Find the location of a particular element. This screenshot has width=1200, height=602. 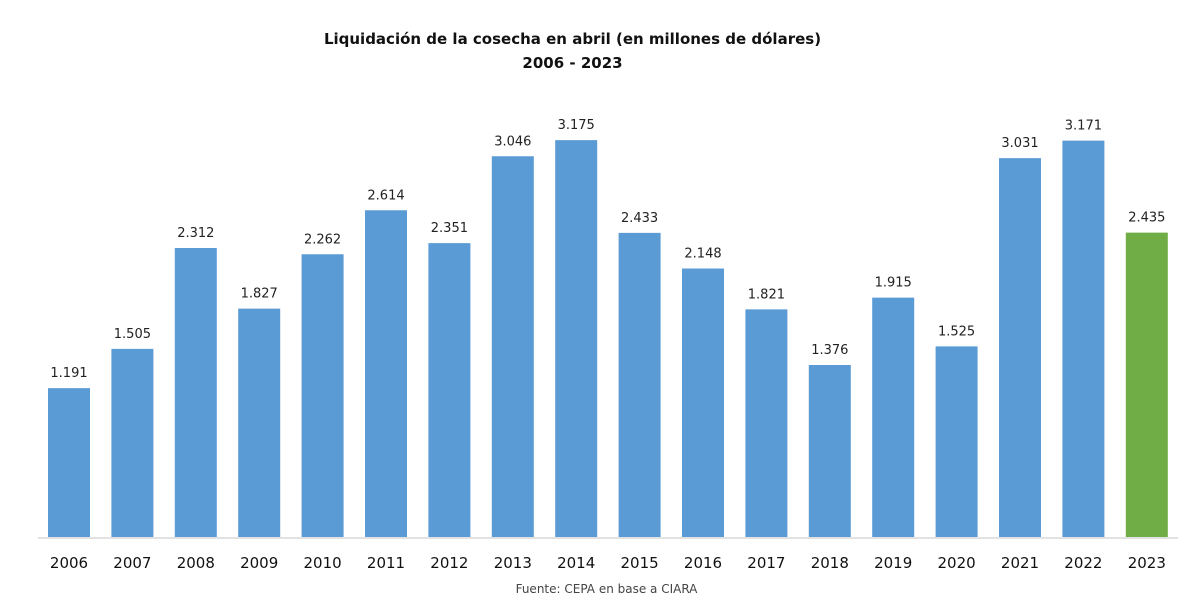

data-label-2008: 2.312 is located at coordinates (195, 233).